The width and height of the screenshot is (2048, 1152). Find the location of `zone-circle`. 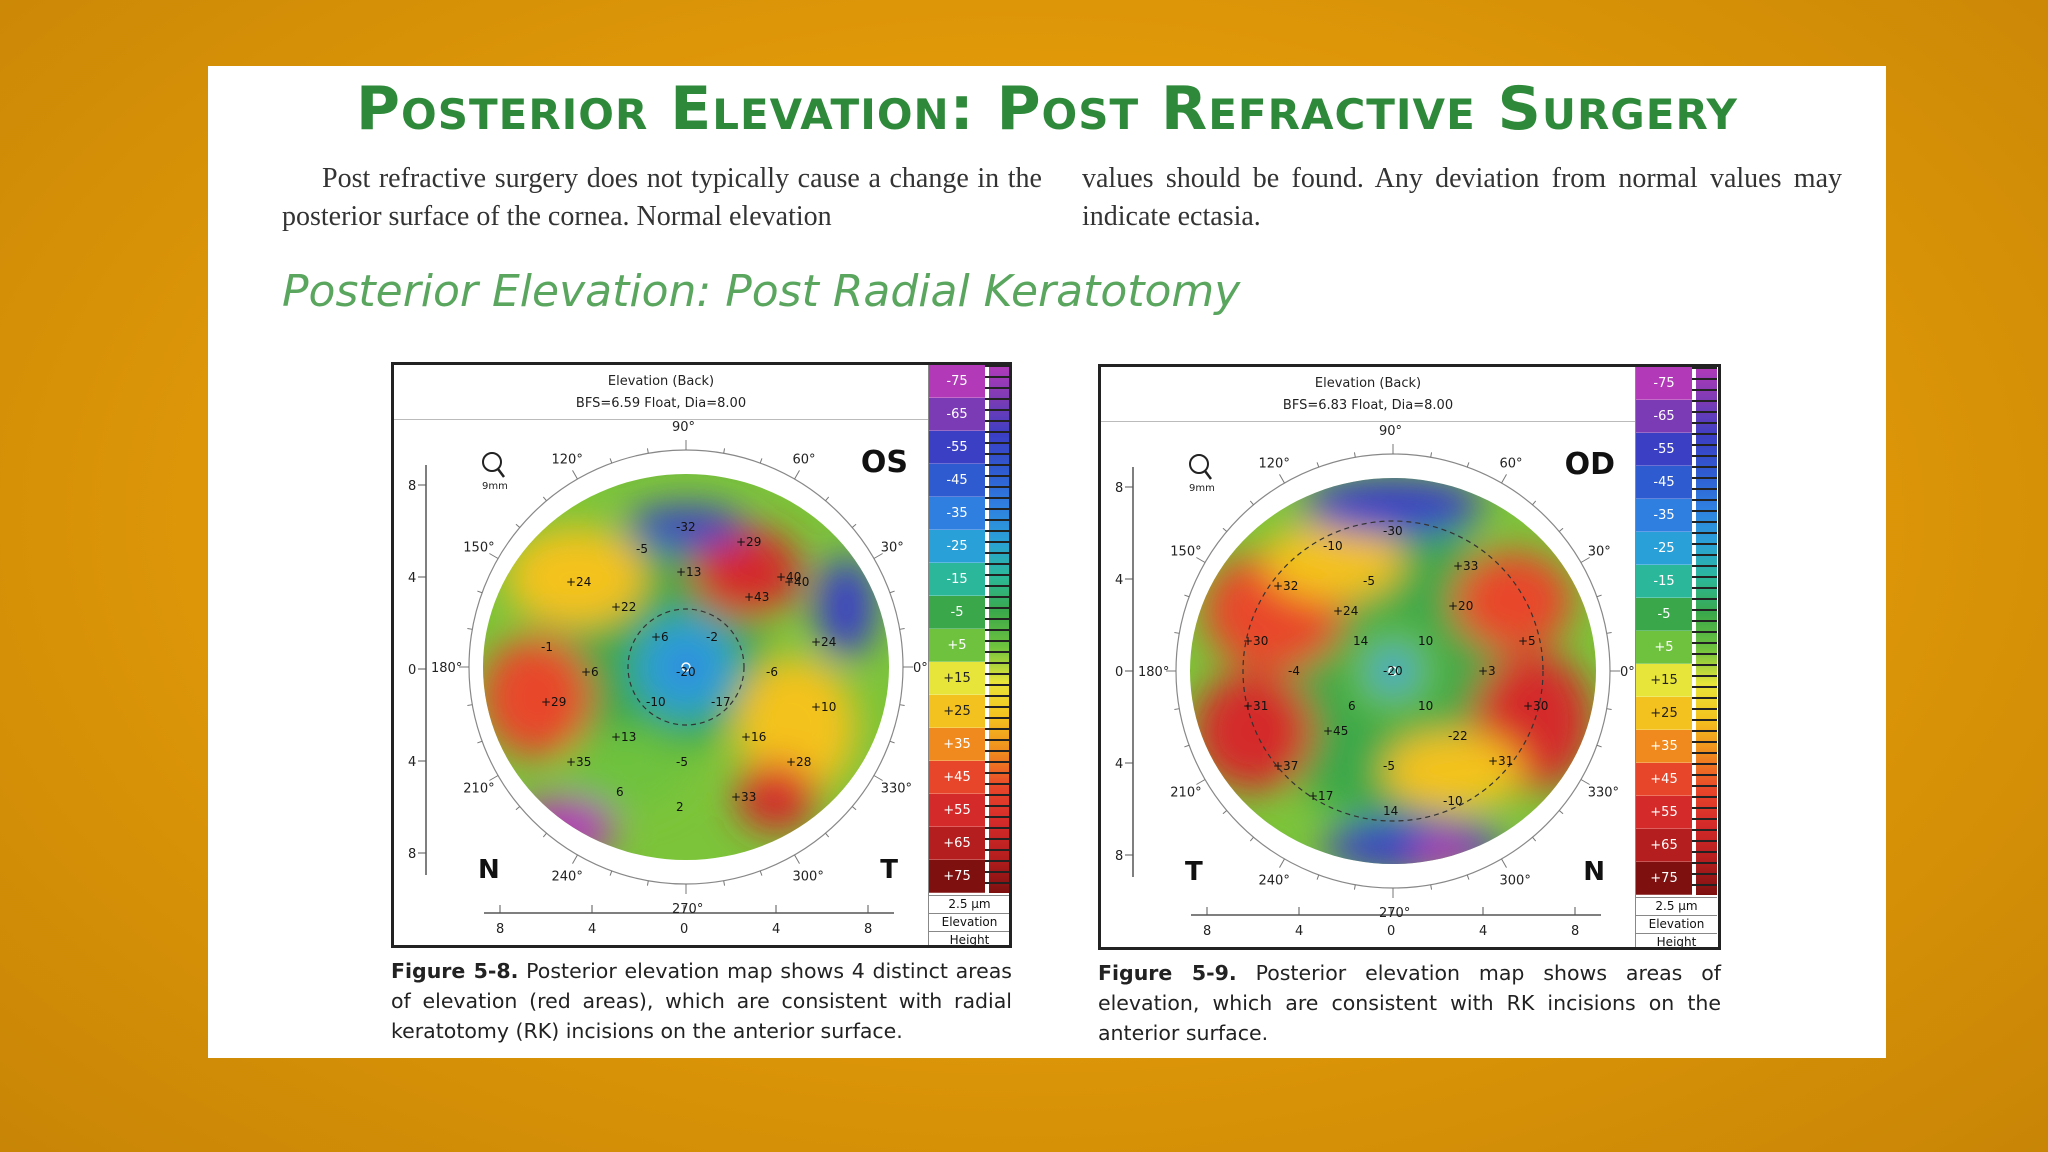

zone-circle is located at coordinates (686, 667).